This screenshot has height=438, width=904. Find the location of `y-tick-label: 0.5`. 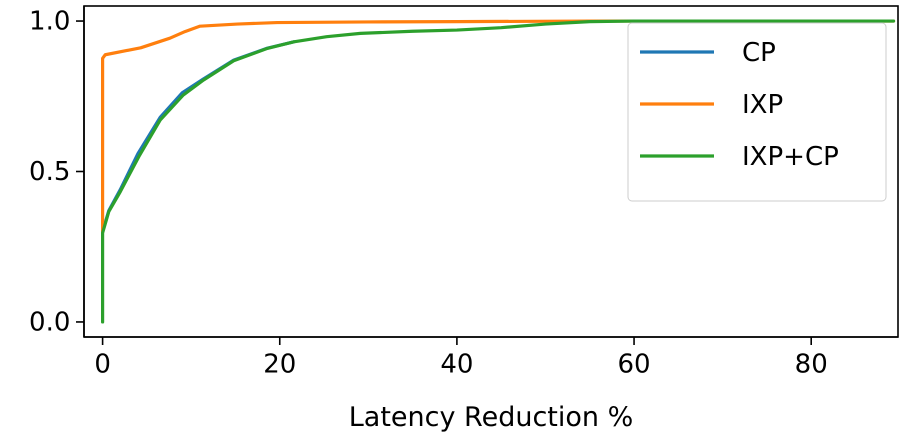

y-tick-label: 0.5 is located at coordinates (49, 171).